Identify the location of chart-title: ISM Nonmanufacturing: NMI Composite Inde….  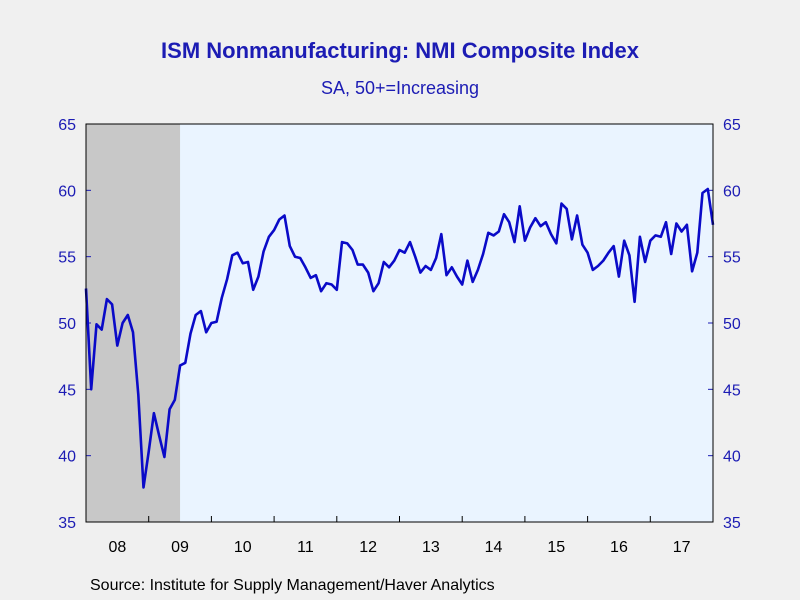
(400, 50).